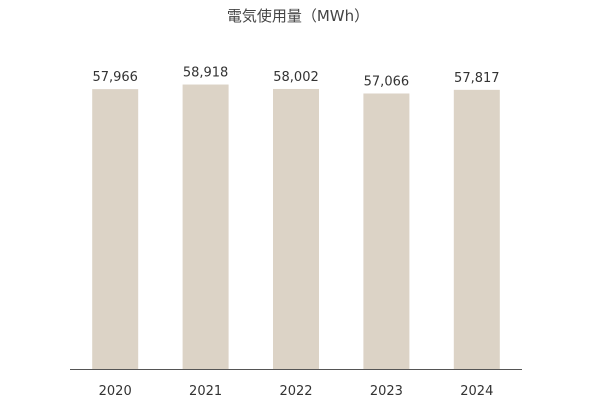 This screenshot has width=596, height=420. What do you see at coordinates (298, 16) in the screenshot?
I see `chart-title: 電気使用量（MWh）` at bounding box center [298, 16].